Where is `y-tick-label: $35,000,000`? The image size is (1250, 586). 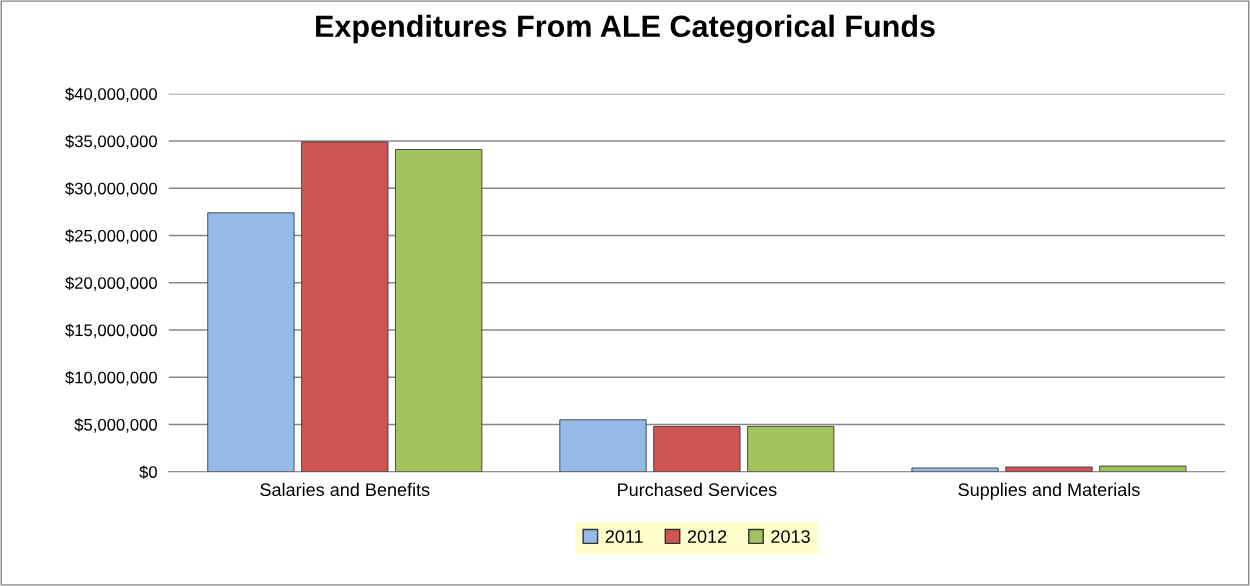
y-tick-label: $35,000,000 is located at coordinates (111, 142).